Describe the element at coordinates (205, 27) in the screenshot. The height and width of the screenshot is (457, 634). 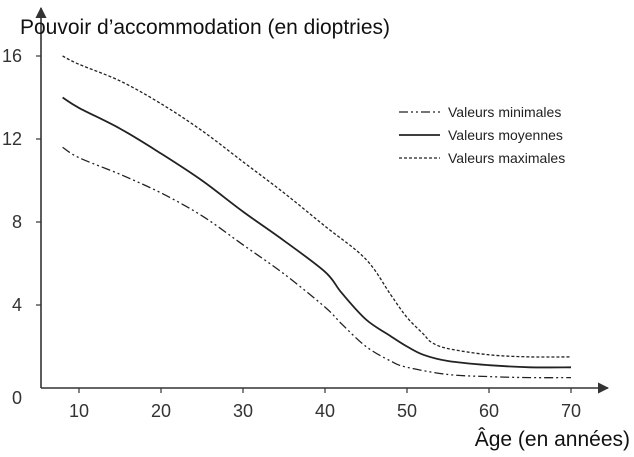
I see `y-axis-label: Pouvoir d’accommodation (en dioptries)` at that location.